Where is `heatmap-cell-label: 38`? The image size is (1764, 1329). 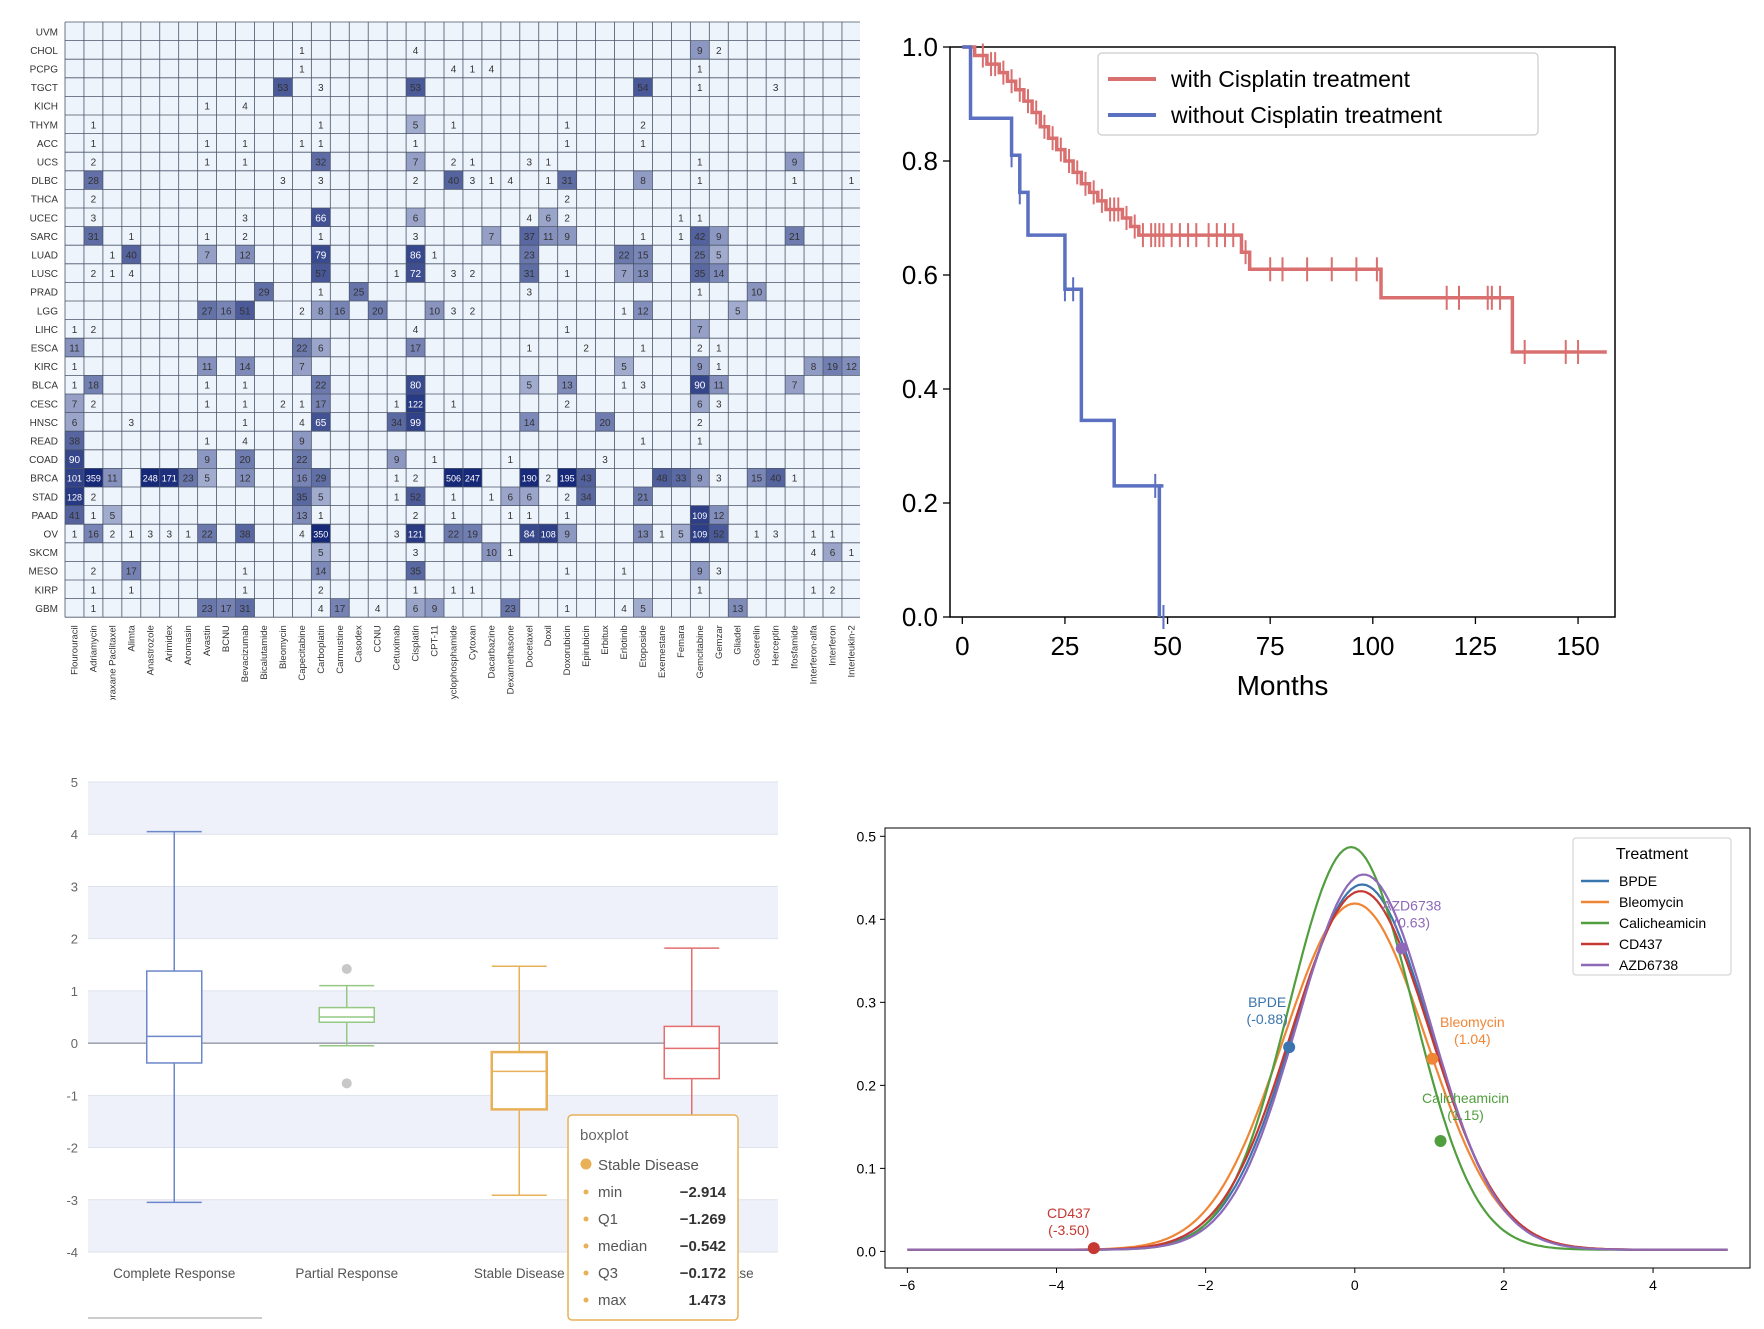 heatmap-cell-label: 38 is located at coordinates (245, 535).